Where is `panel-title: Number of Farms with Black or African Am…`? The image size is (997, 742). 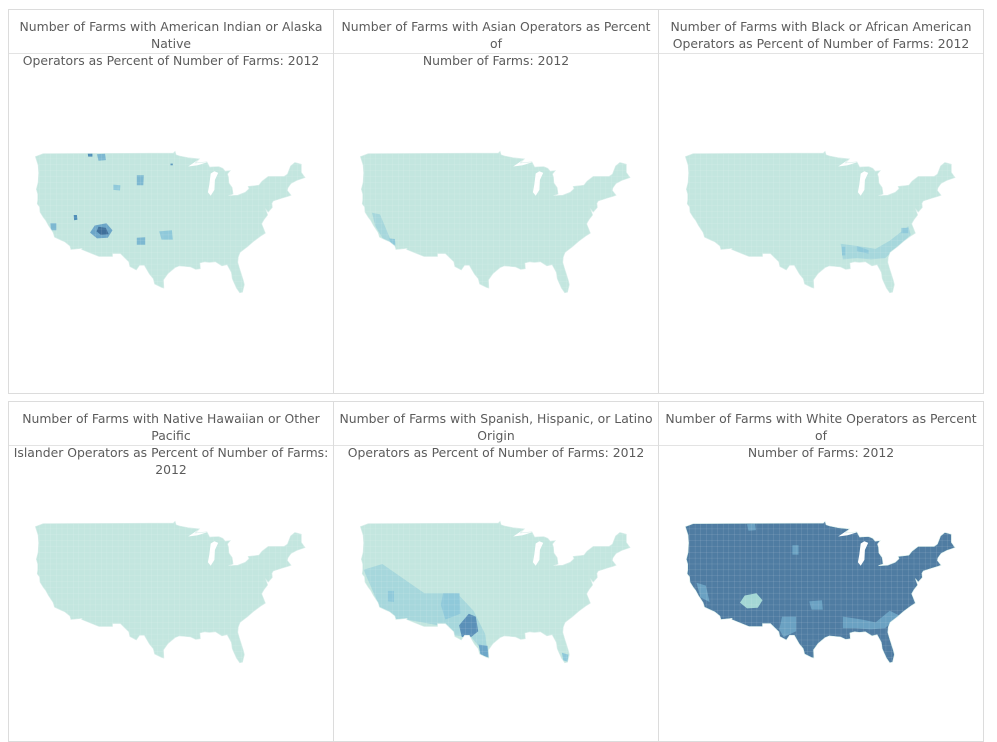 panel-title: Number of Farms with Black or African Am… is located at coordinates (821, 32).